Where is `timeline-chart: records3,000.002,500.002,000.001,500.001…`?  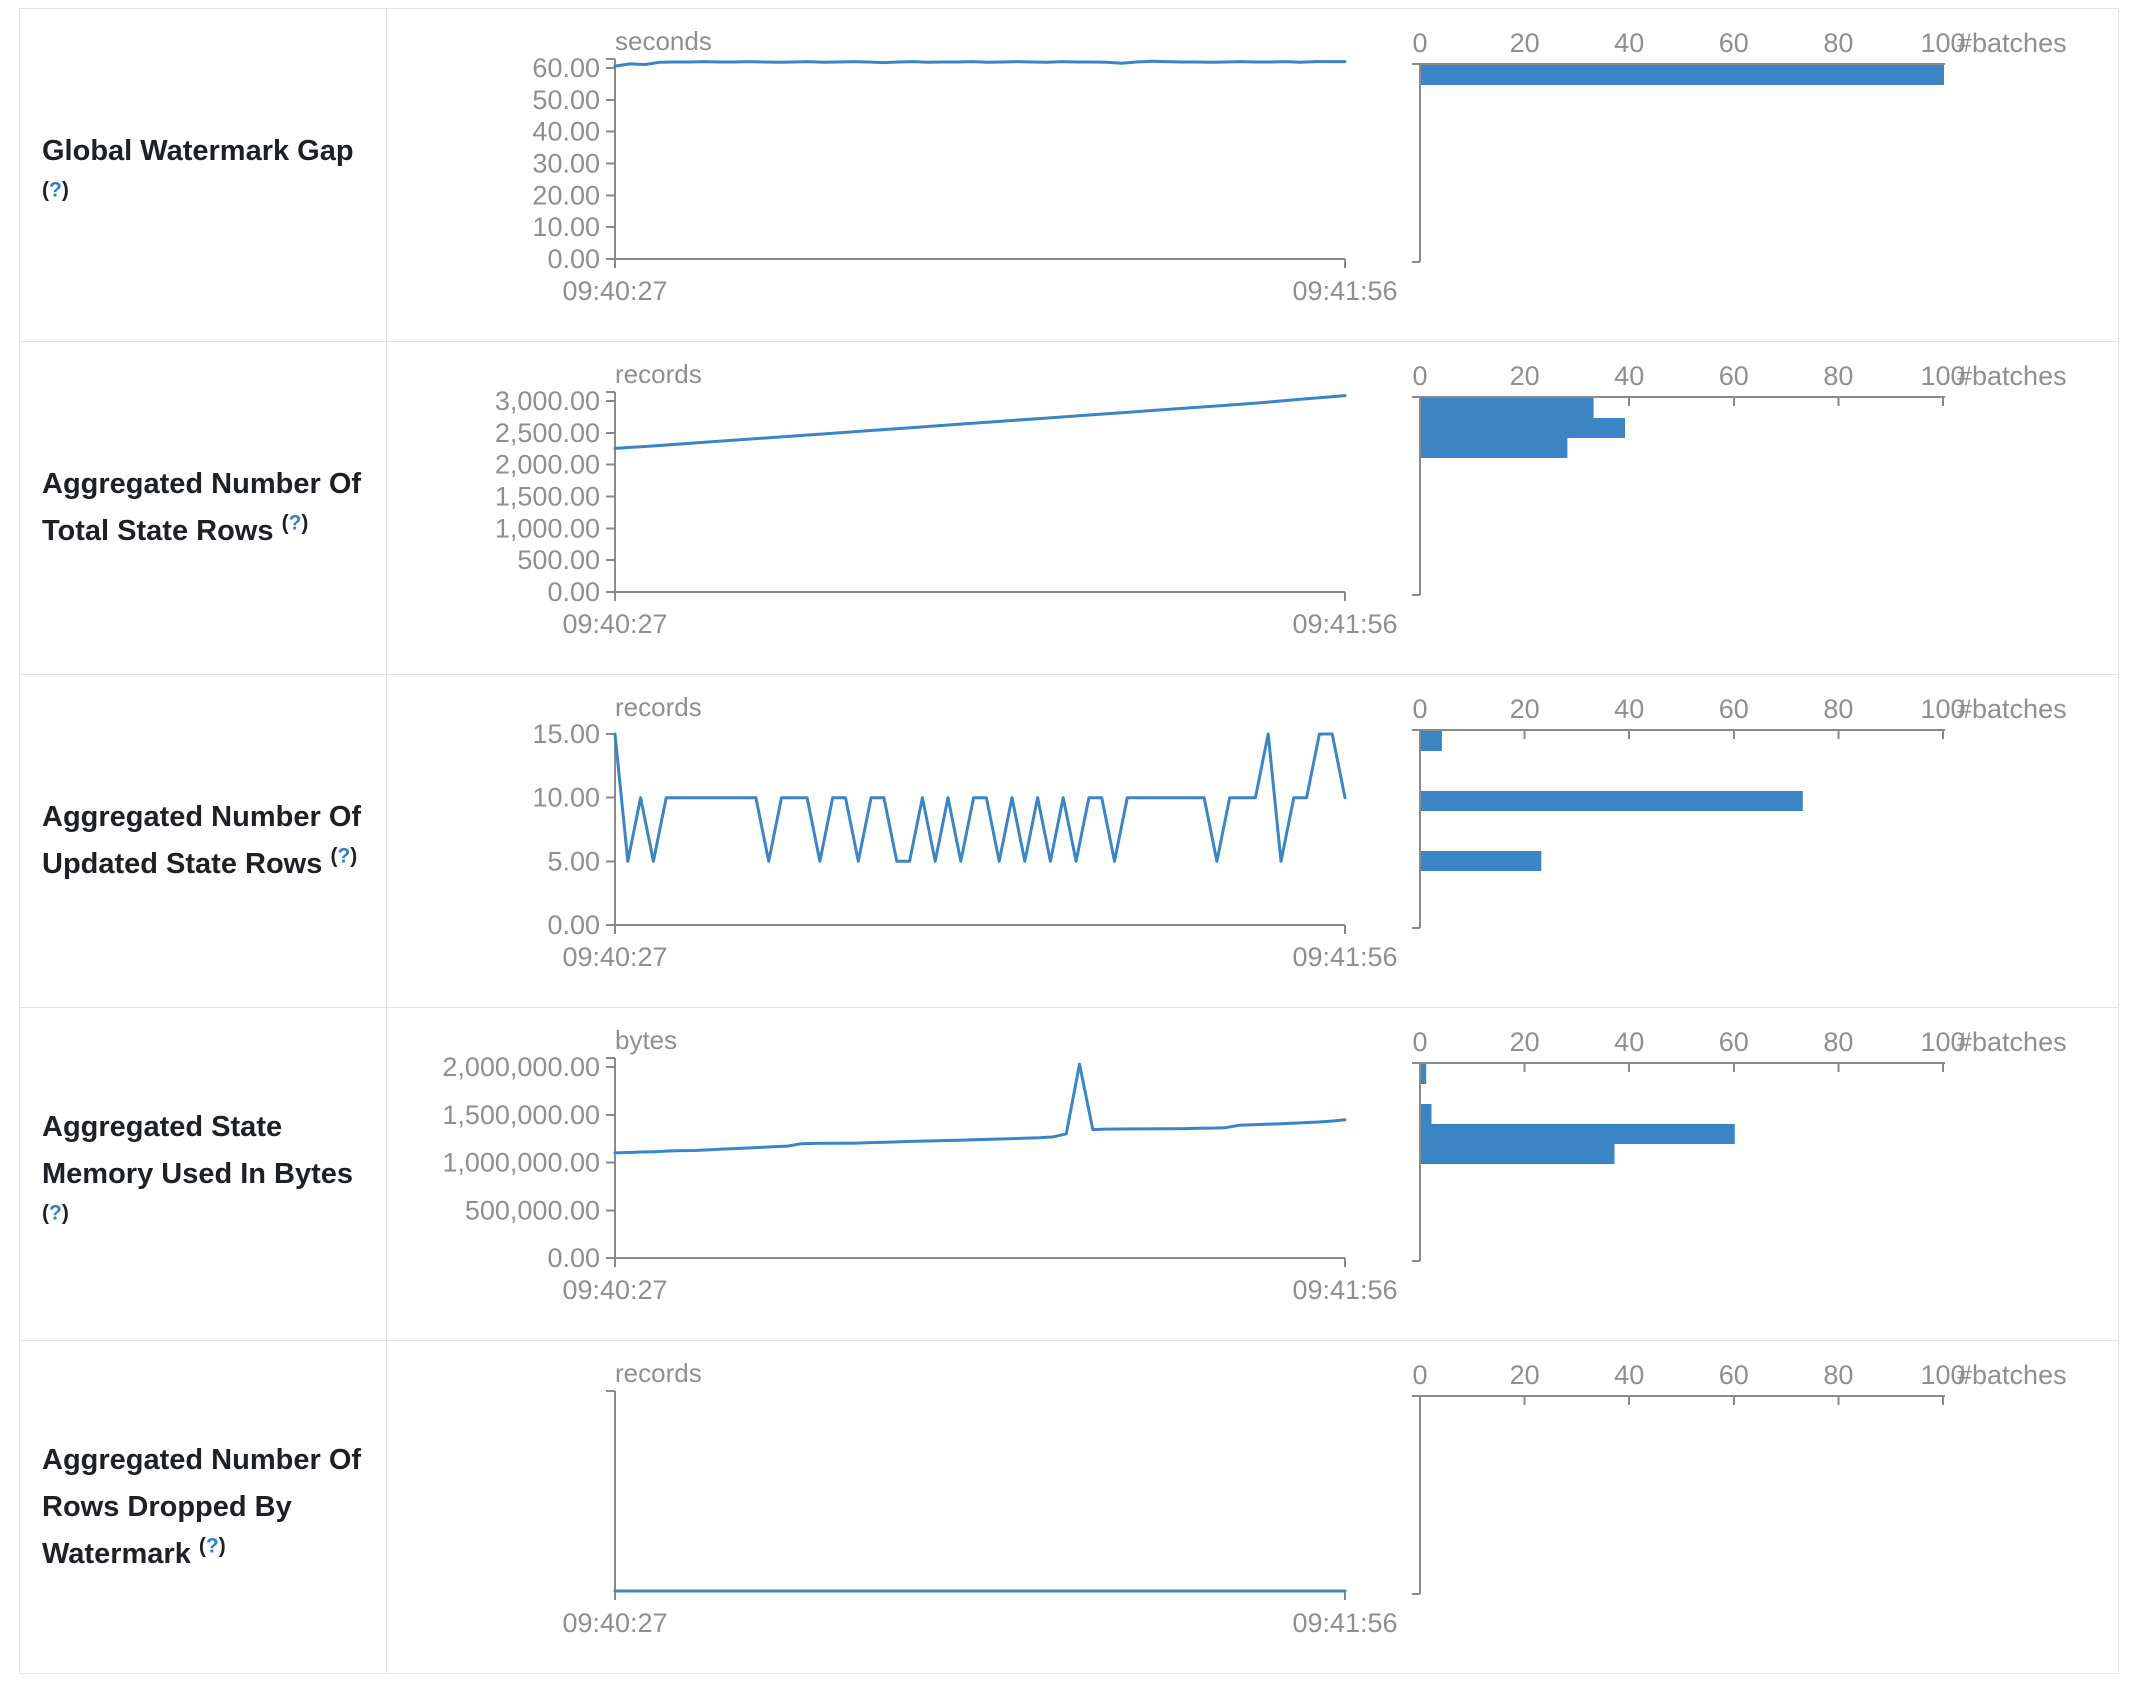 timeline-chart: records3,000.002,500.002,000.001,500.001… is located at coordinates (946, 499).